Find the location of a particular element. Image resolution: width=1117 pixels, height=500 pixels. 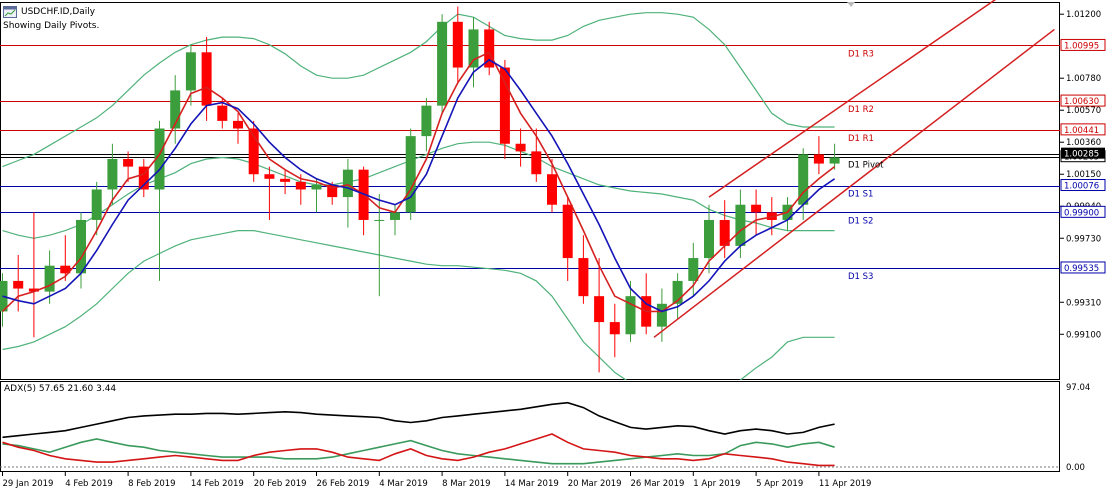

adx-plus-di-line is located at coordinates (418, 451).